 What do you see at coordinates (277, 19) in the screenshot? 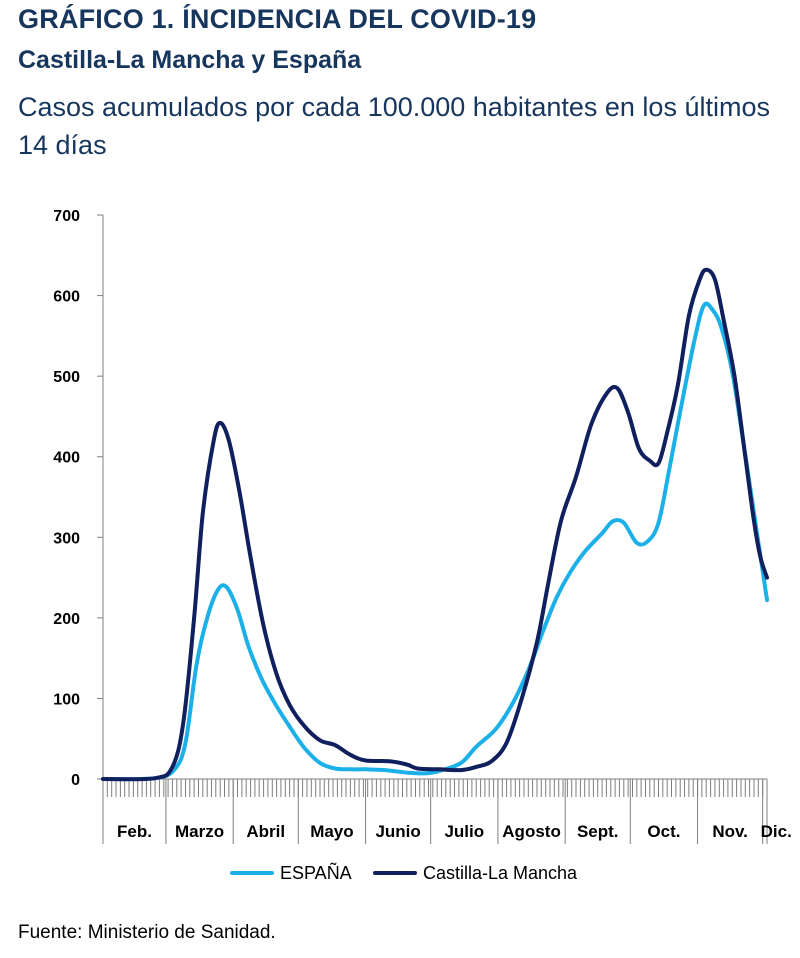
I see `chart-title: GRÁFICO 1. ÍNCIDENCIA DEL COVID-19` at bounding box center [277, 19].